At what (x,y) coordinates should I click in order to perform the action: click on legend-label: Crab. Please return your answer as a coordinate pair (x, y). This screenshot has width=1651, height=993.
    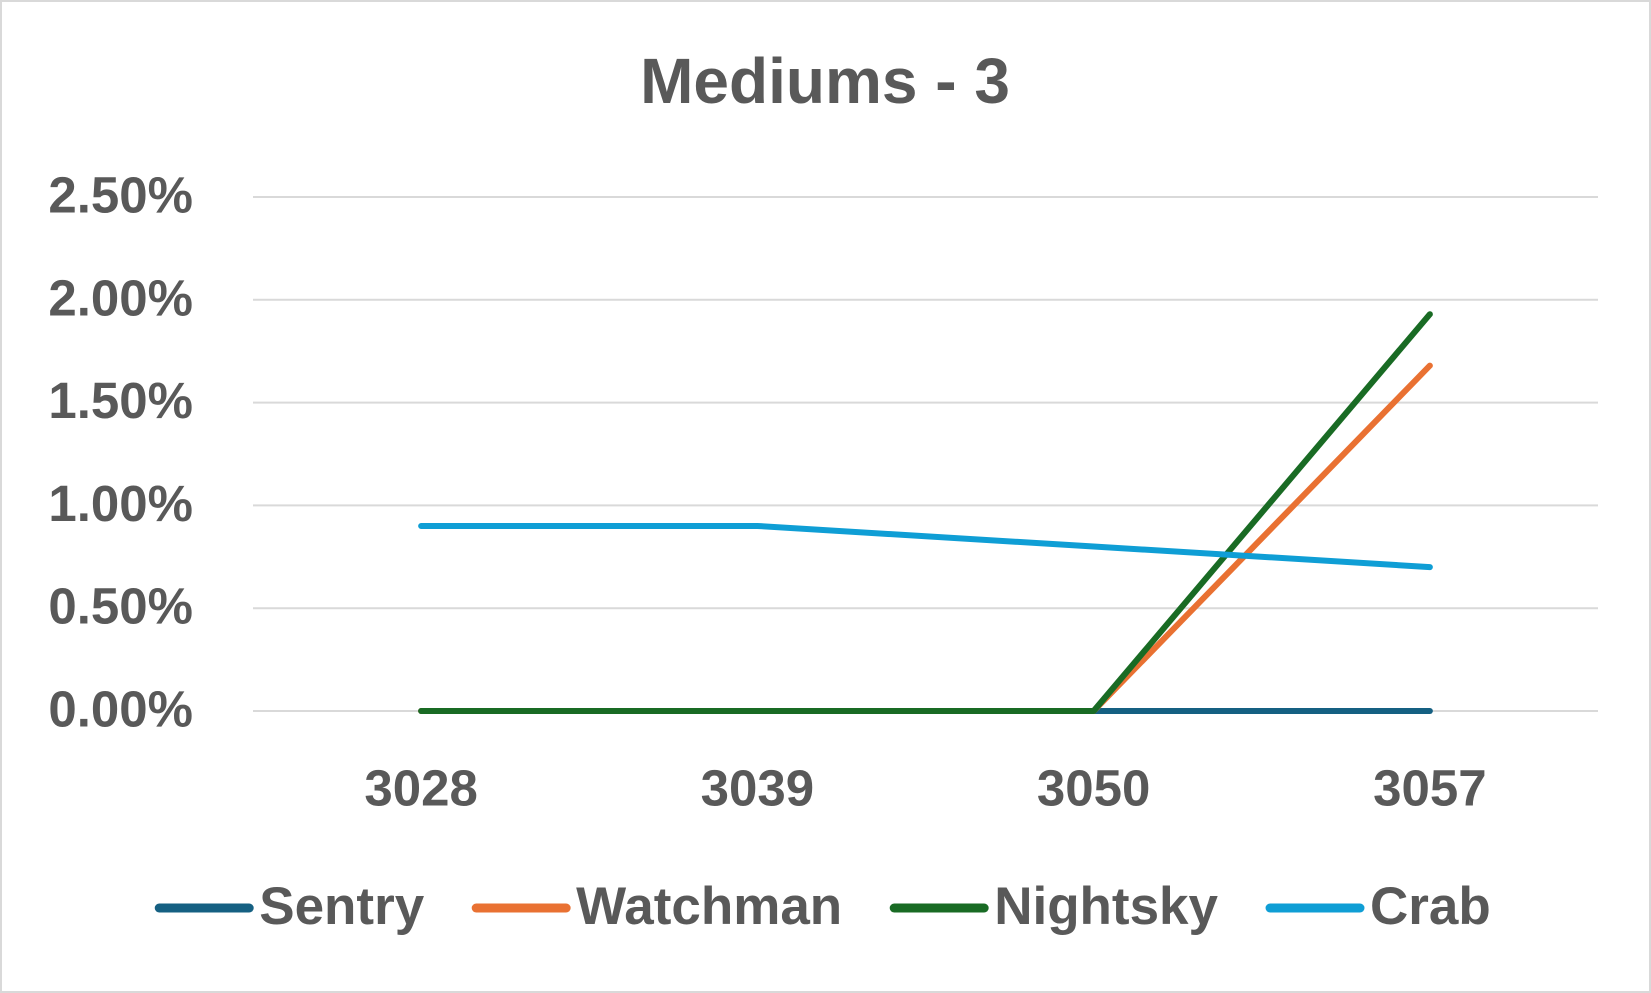
    Looking at the image, I should click on (1430, 906).